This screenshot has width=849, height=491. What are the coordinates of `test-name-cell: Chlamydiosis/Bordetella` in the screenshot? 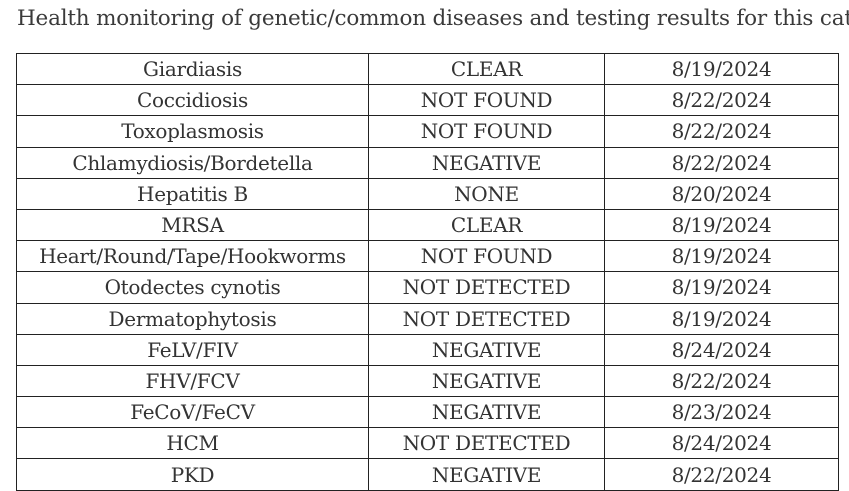 It's located at (192, 162).